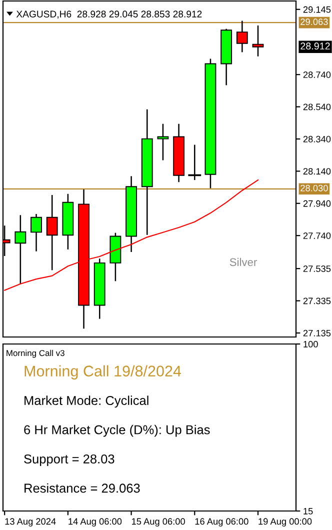  What do you see at coordinates (69, 460) in the screenshot?
I see `annotation: Support = 28.03` at bounding box center [69, 460].